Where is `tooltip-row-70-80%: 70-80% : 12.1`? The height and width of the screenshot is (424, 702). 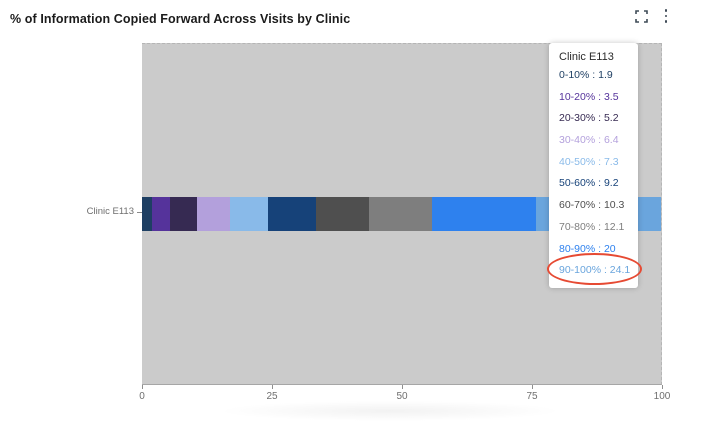 tooltip-row-70-80%: 70-80% : 12.1 is located at coordinates (592, 226).